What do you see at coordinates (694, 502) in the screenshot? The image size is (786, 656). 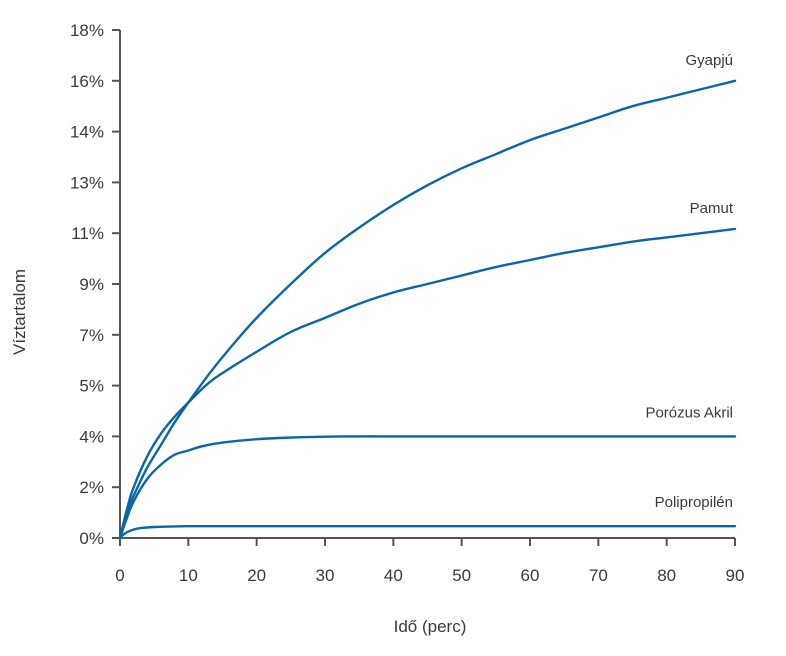 I see `series-label-polipropilen: Polipropilén` at bounding box center [694, 502].